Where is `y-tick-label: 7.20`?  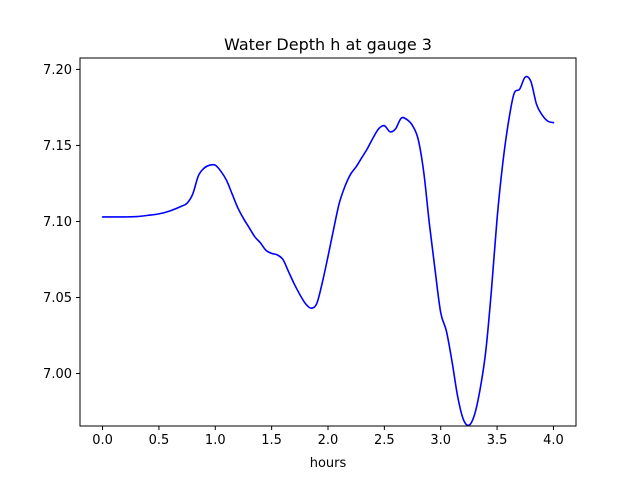
y-tick-label: 7.20 is located at coordinates (57, 70).